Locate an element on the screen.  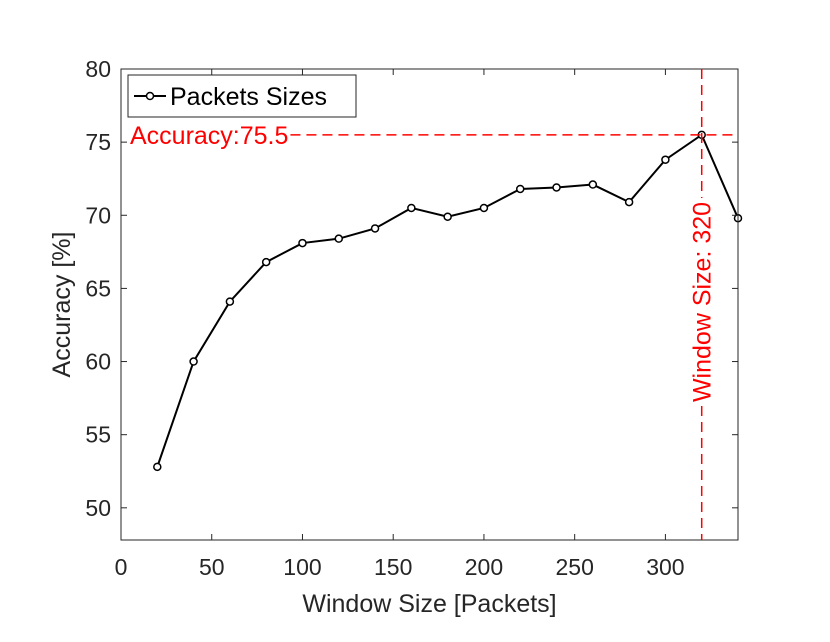
x-tick-label: 150 is located at coordinates (393, 567).